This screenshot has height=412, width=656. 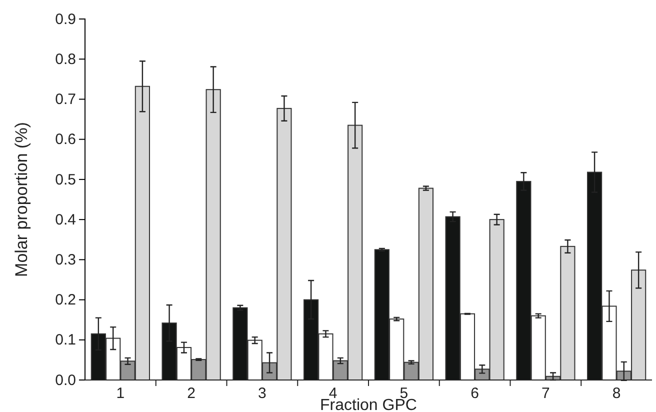 What do you see at coordinates (65, 219) in the screenshot?
I see `y-tick-label: 0.4` at bounding box center [65, 219].